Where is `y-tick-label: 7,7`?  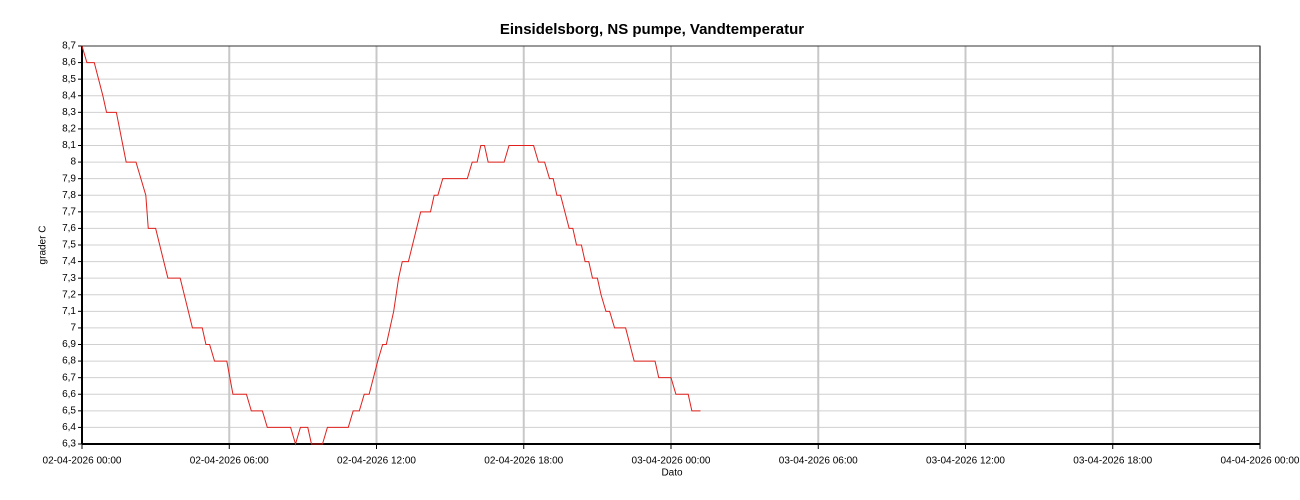
y-tick-label: 7,7 is located at coordinates (69, 211).